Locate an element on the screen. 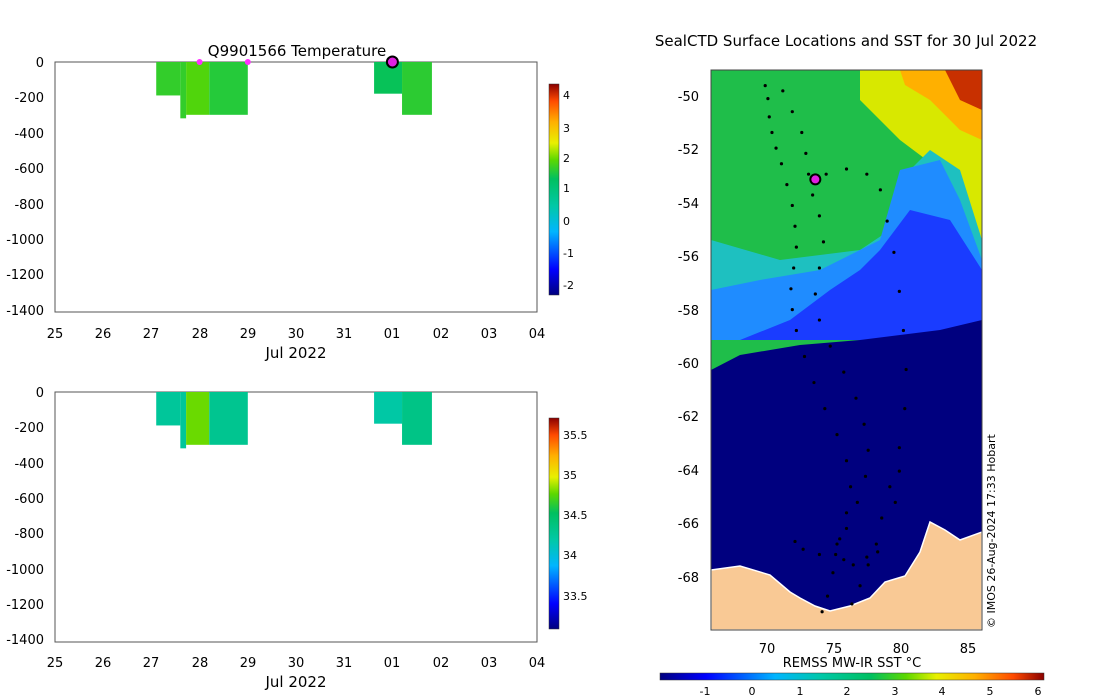 This screenshot has height=700, width=1100. temperature-cbar-tick: 2 is located at coordinates (566, 158).